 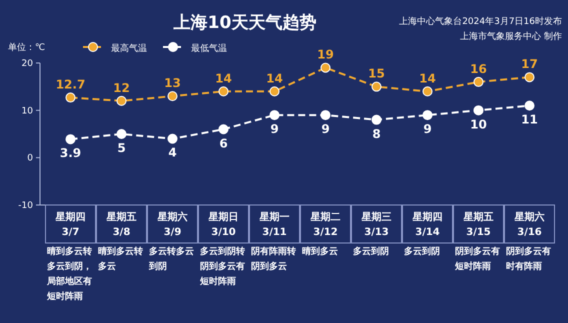 What do you see at coordinates (480, 21) in the screenshot?
I see `text: 上海中心气象台2024年3月7日16时发布` at bounding box center [480, 21].